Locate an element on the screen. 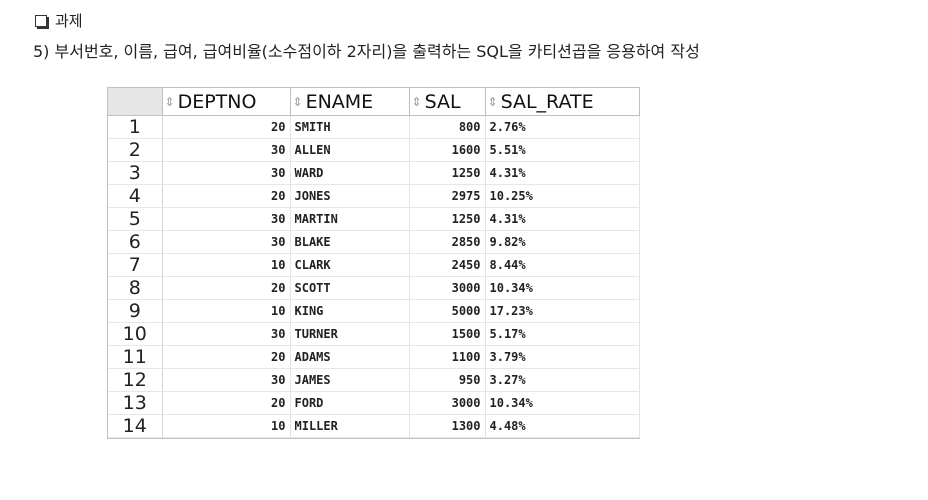 The height and width of the screenshot is (500, 928). sal-rate-cell: 2.76% is located at coordinates (562, 127).